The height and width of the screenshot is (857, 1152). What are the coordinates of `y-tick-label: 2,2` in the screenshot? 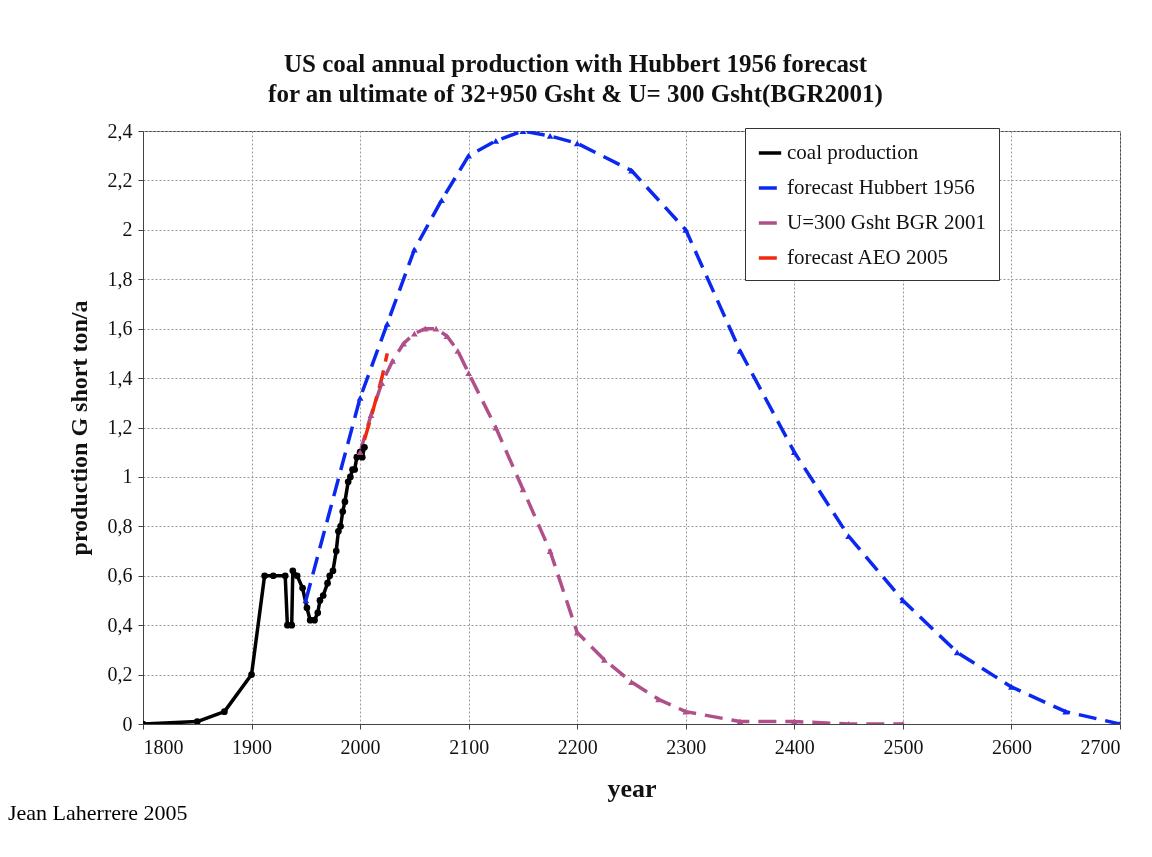 It's located at (120, 179).